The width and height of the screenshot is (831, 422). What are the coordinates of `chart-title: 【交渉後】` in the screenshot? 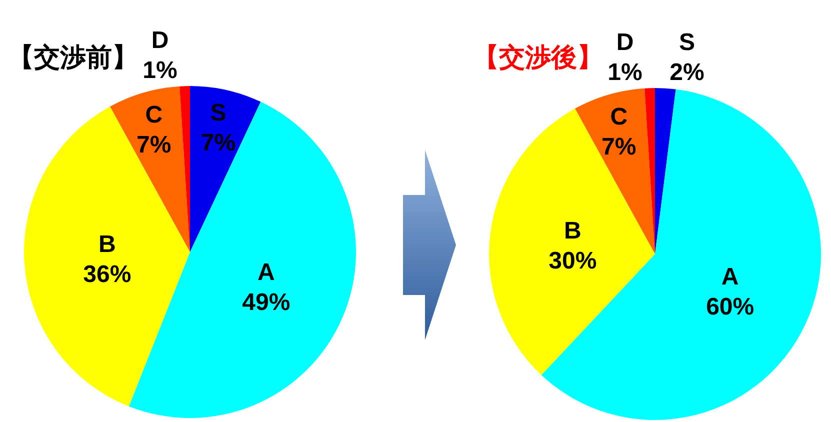 It's located at (538, 57).